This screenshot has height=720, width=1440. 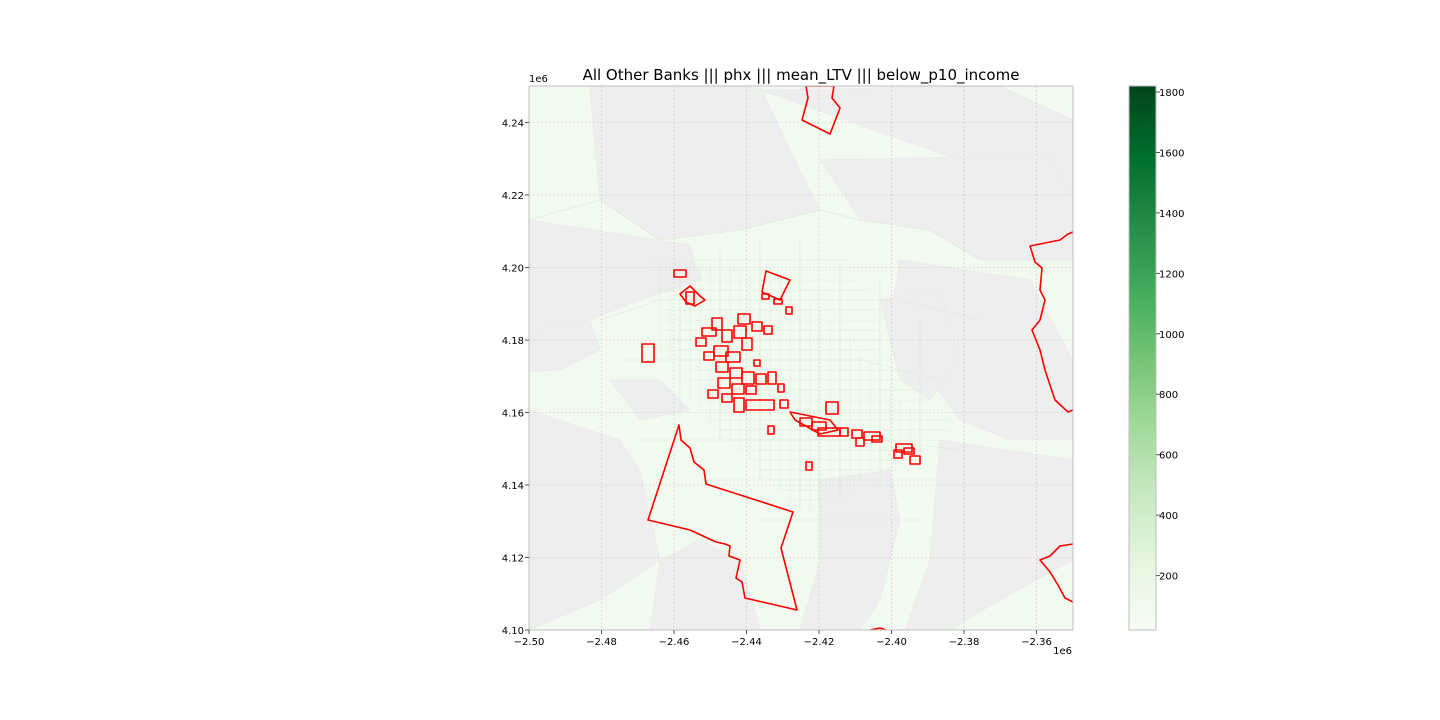 What do you see at coordinates (1171, 214) in the screenshot?
I see `colorbar-tick-label: 1400` at bounding box center [1171, 214].